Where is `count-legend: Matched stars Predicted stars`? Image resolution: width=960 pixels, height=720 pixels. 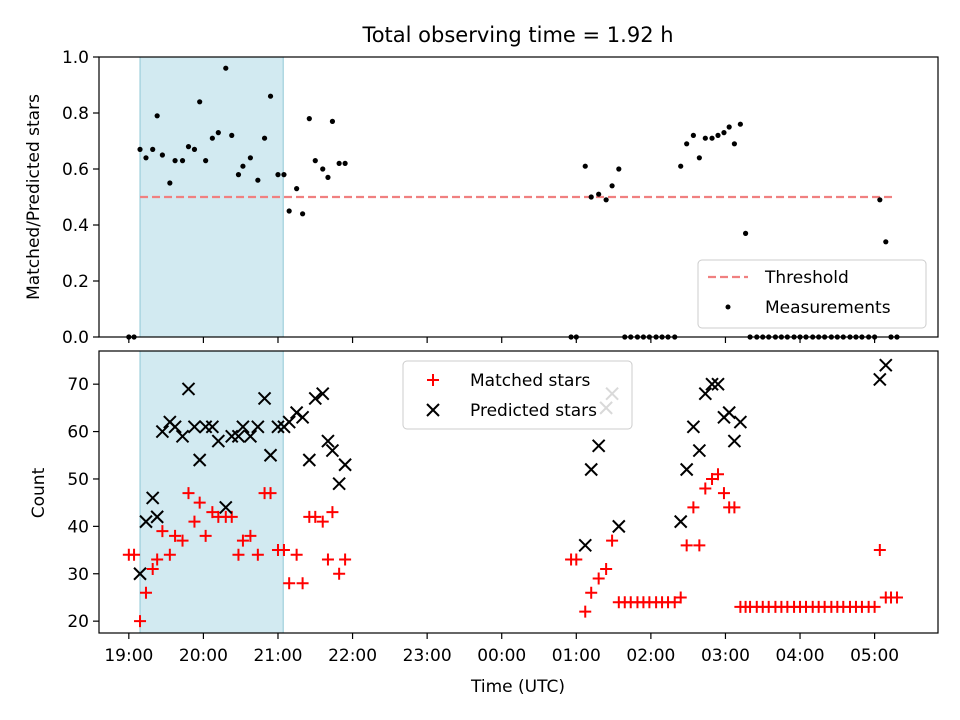 count-legend: Matched stars Predicted stars is located at coordinates (517, 395).